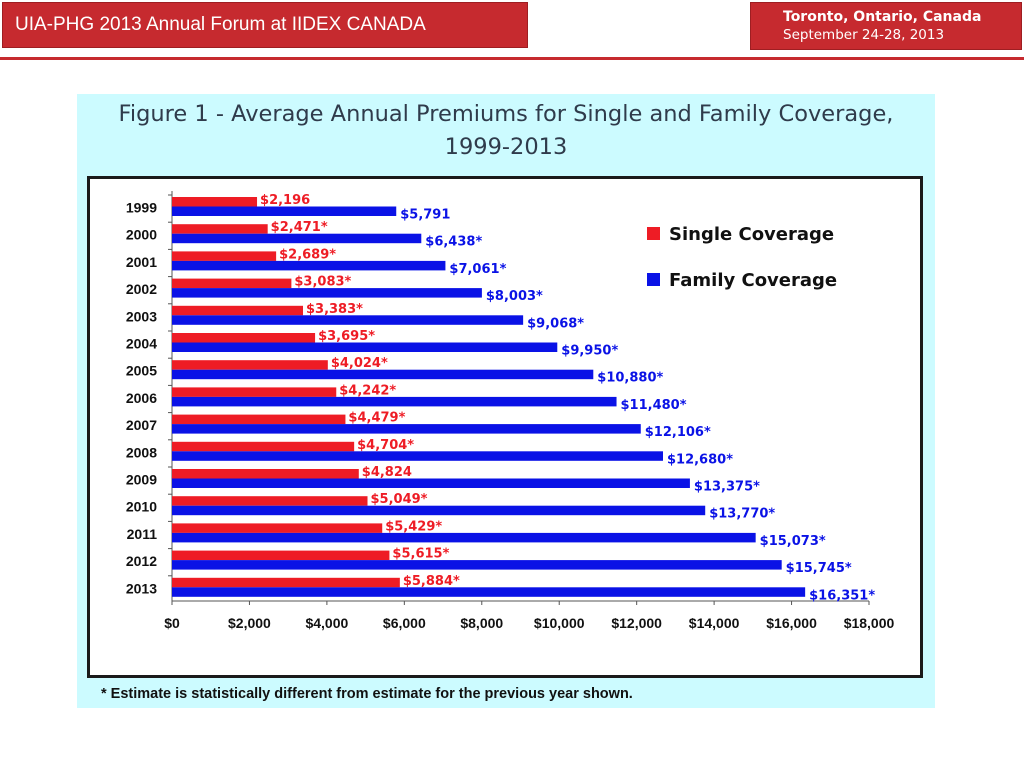 This screenshot has width=1024, height=768. Describe the element at coordinates (249, 623) in the screenshot. I see `x-tick-label: $2,000` at that location.